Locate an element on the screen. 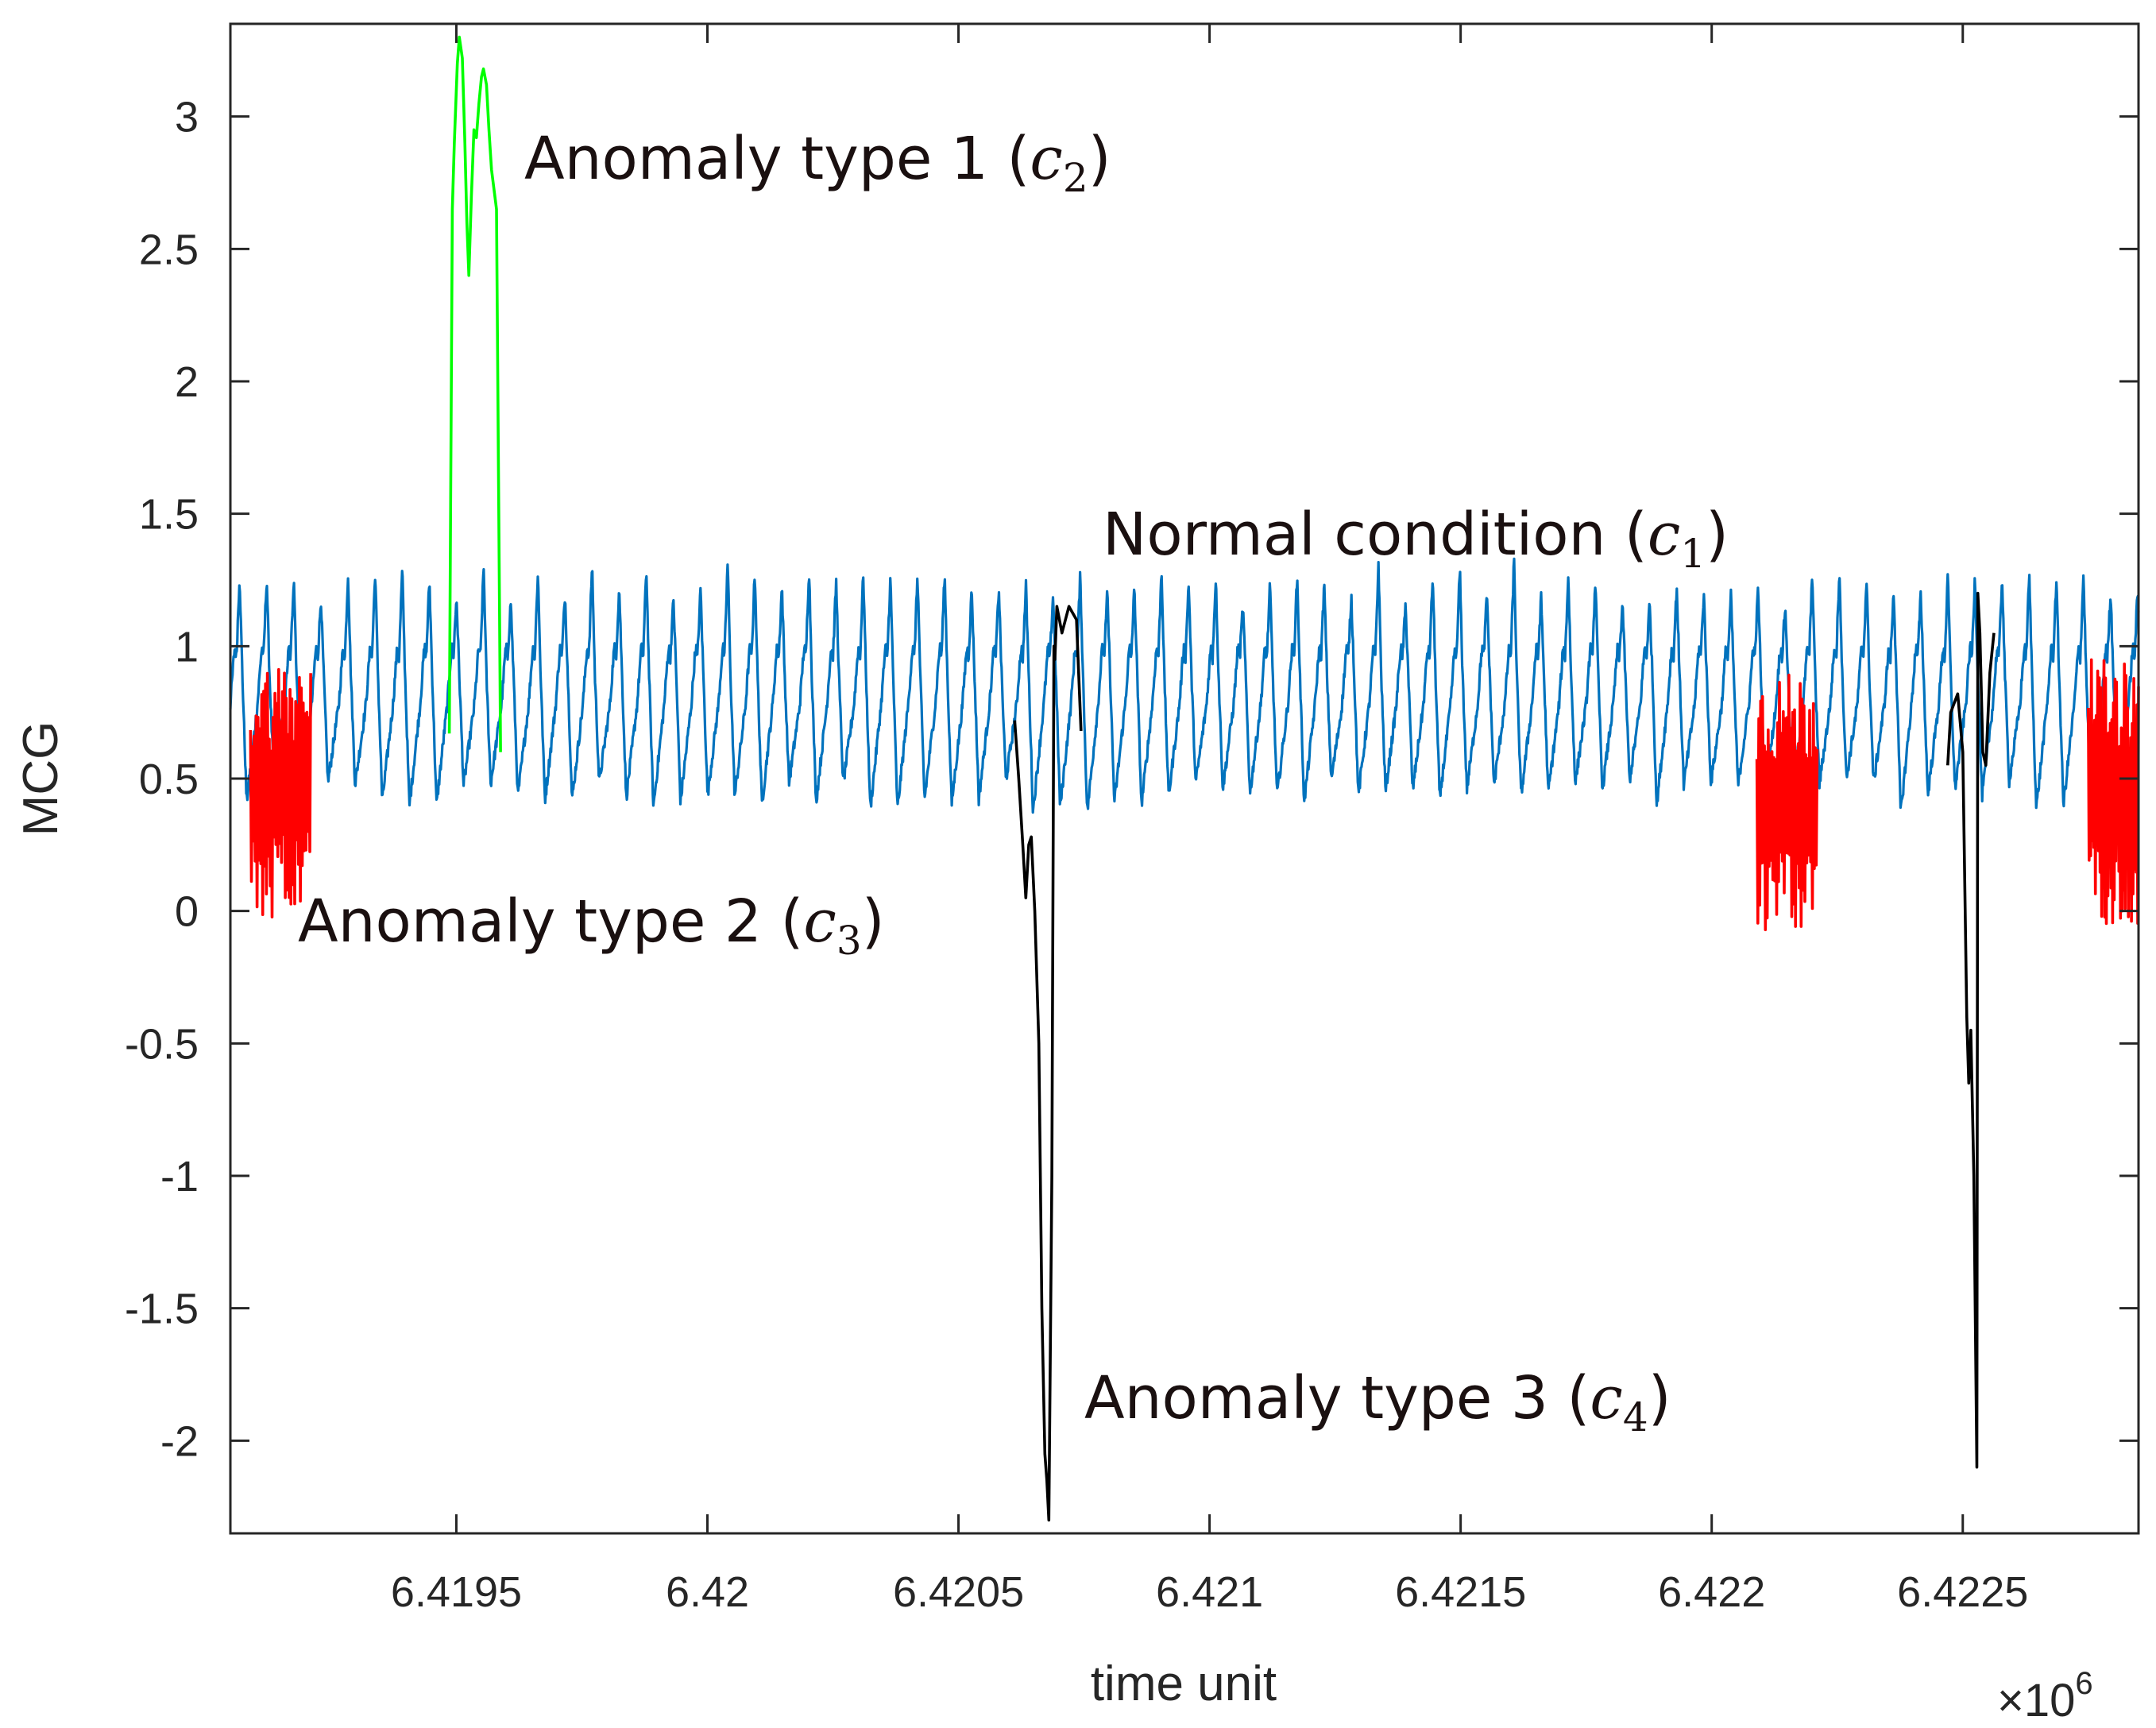  y-tick-label: 2 is located at coordinates (187, 382).